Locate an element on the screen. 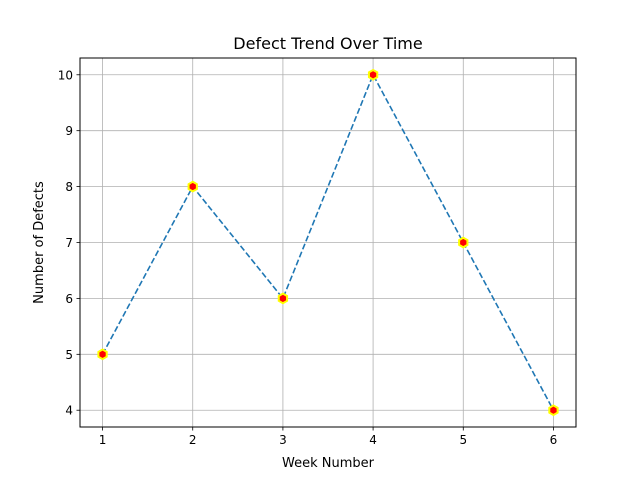 The height and width of the screenshot is (480, 640). y-tick-label: 8 is located at coordinates (69, 187).